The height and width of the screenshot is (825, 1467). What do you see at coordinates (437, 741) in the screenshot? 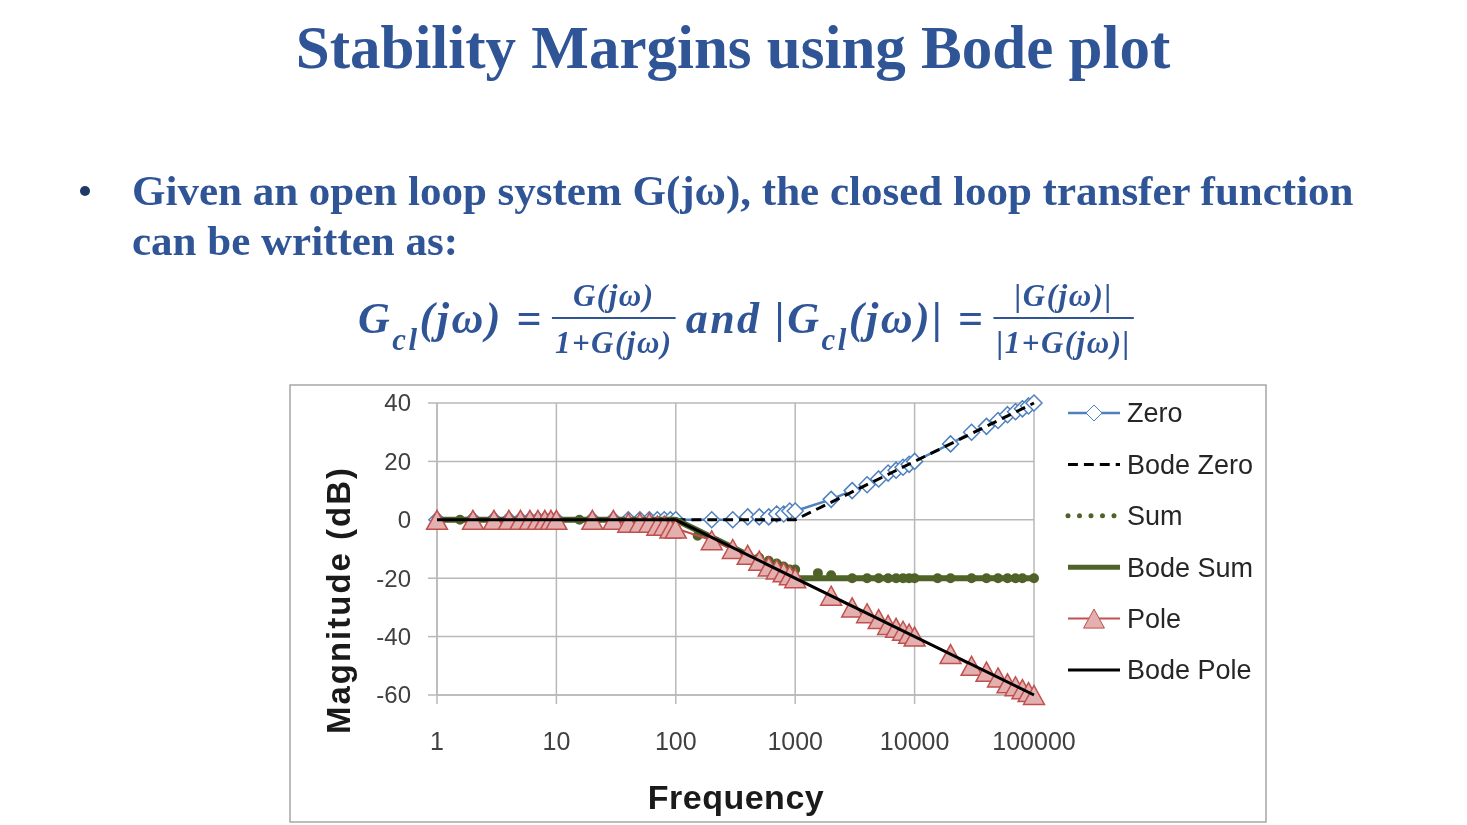
I see `x-tick-label: 1` at bounding box center [437, 741].